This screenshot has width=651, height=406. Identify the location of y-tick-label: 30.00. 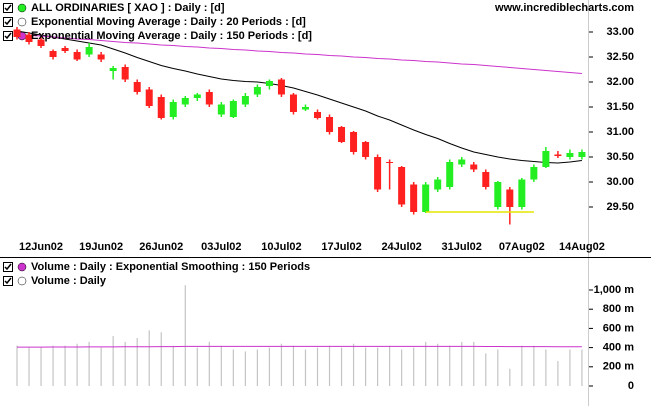
(620, 182).